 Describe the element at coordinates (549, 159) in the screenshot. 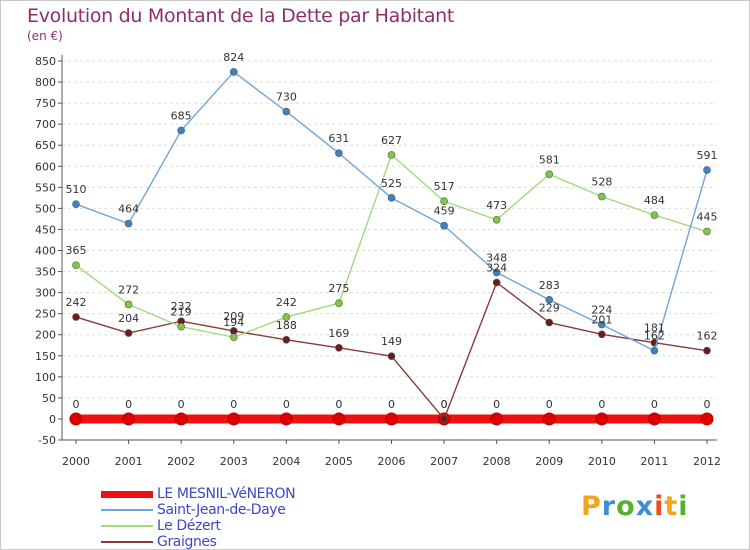

I see `data-label: 581` at that location.